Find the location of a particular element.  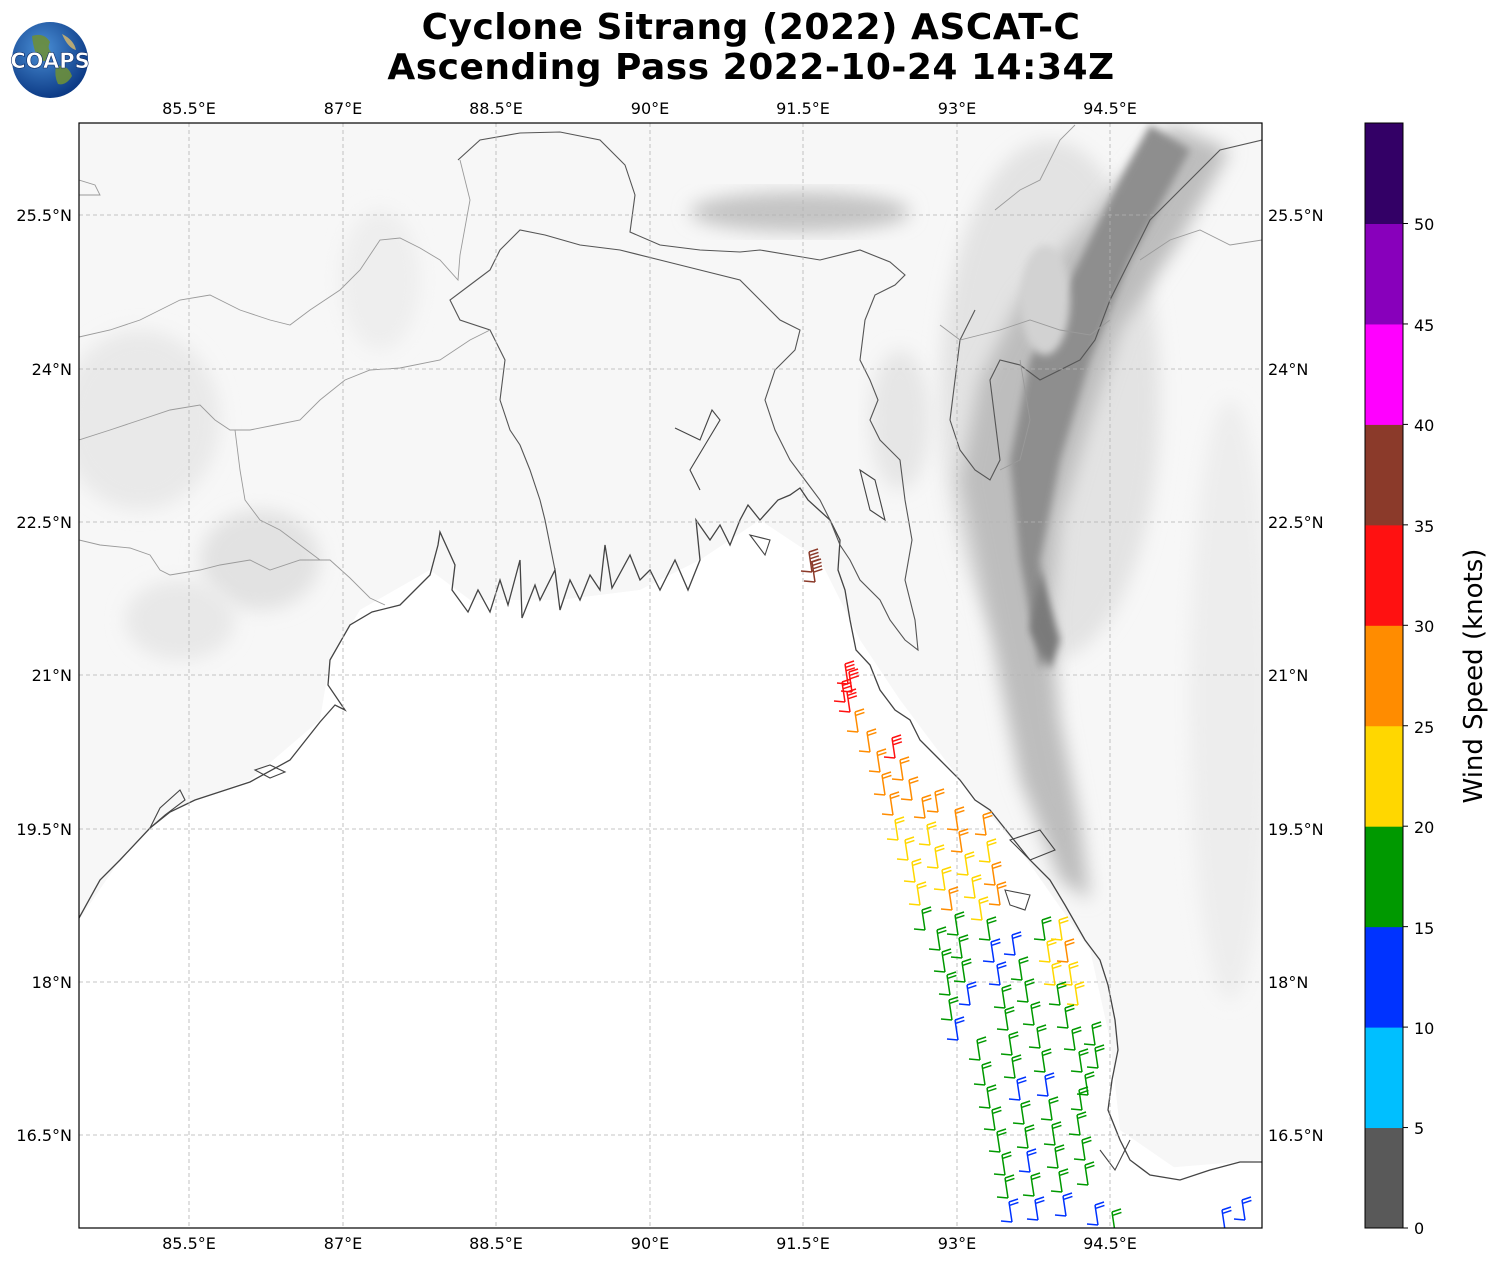

coaps-logo: COAPS is located at coordinates (50, 60).